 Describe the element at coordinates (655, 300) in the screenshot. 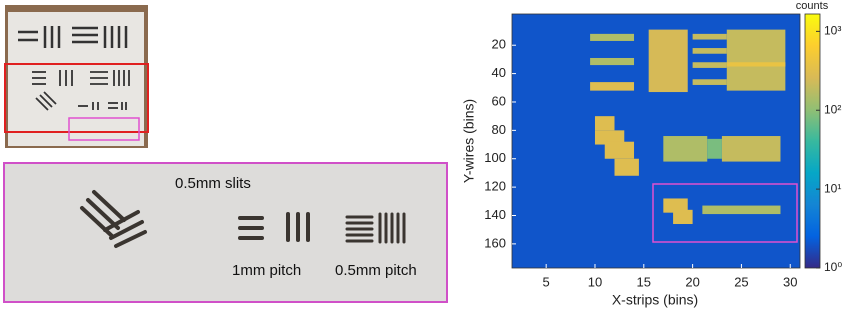

I see `x-axis-label: X-strips (bins)` at that location.